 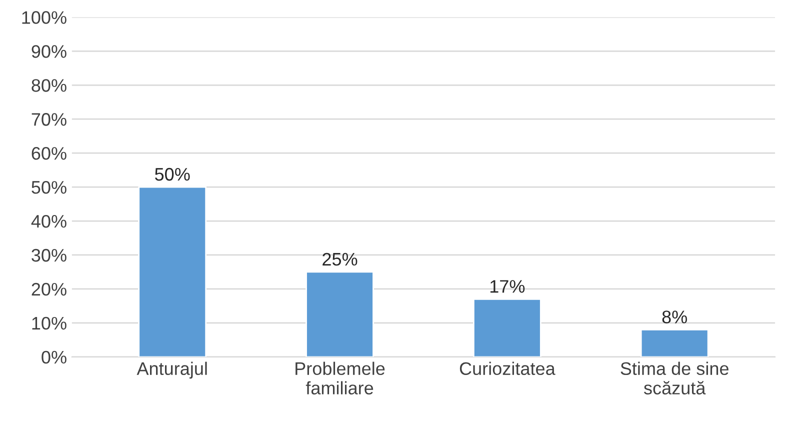 I want to click on y-tick-label: 60%, so click(x=49, y=153).